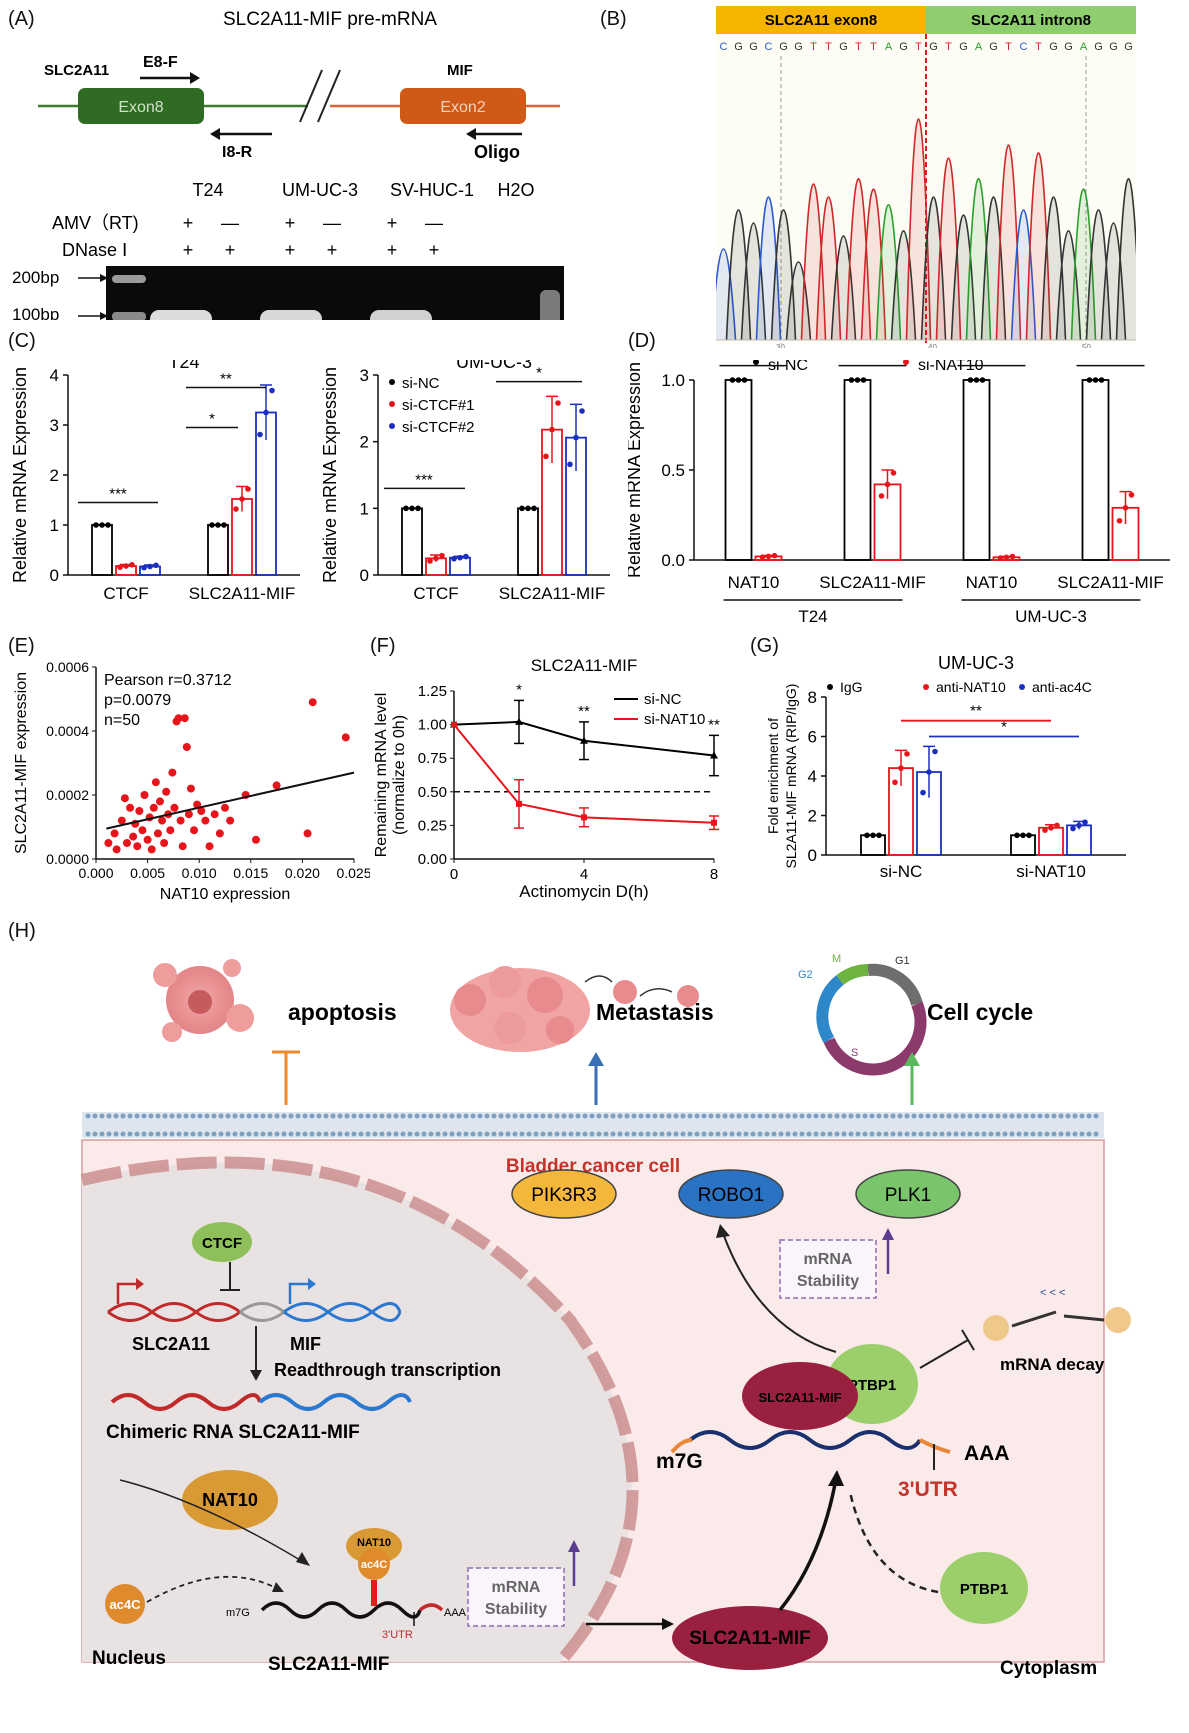 The width and height of the screenshot is (1189, 1733). I want to click on y-tick-label: 0.50, so click(432, 792).